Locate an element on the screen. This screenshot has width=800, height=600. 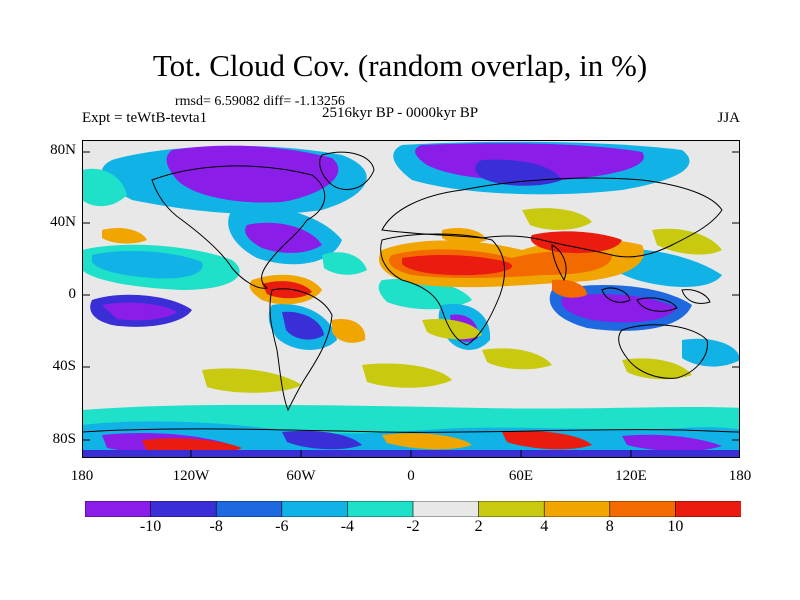
colorbar-label: -8 is located at coordinates (216, 526).